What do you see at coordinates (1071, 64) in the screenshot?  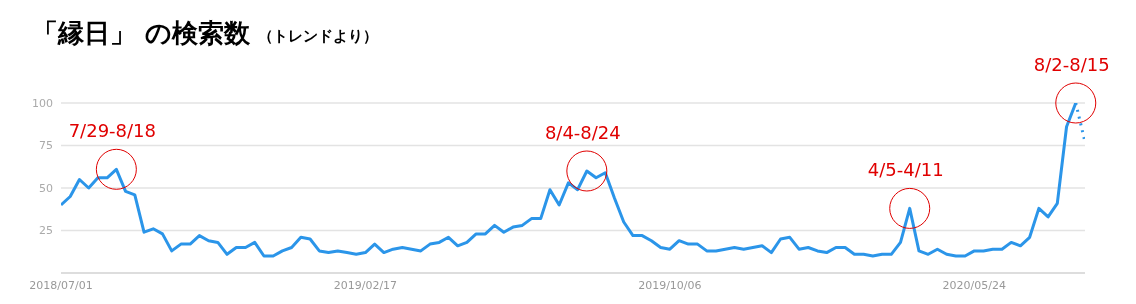 I see `annotation: 8/2-8/15` at bounding box center [1071, 64].